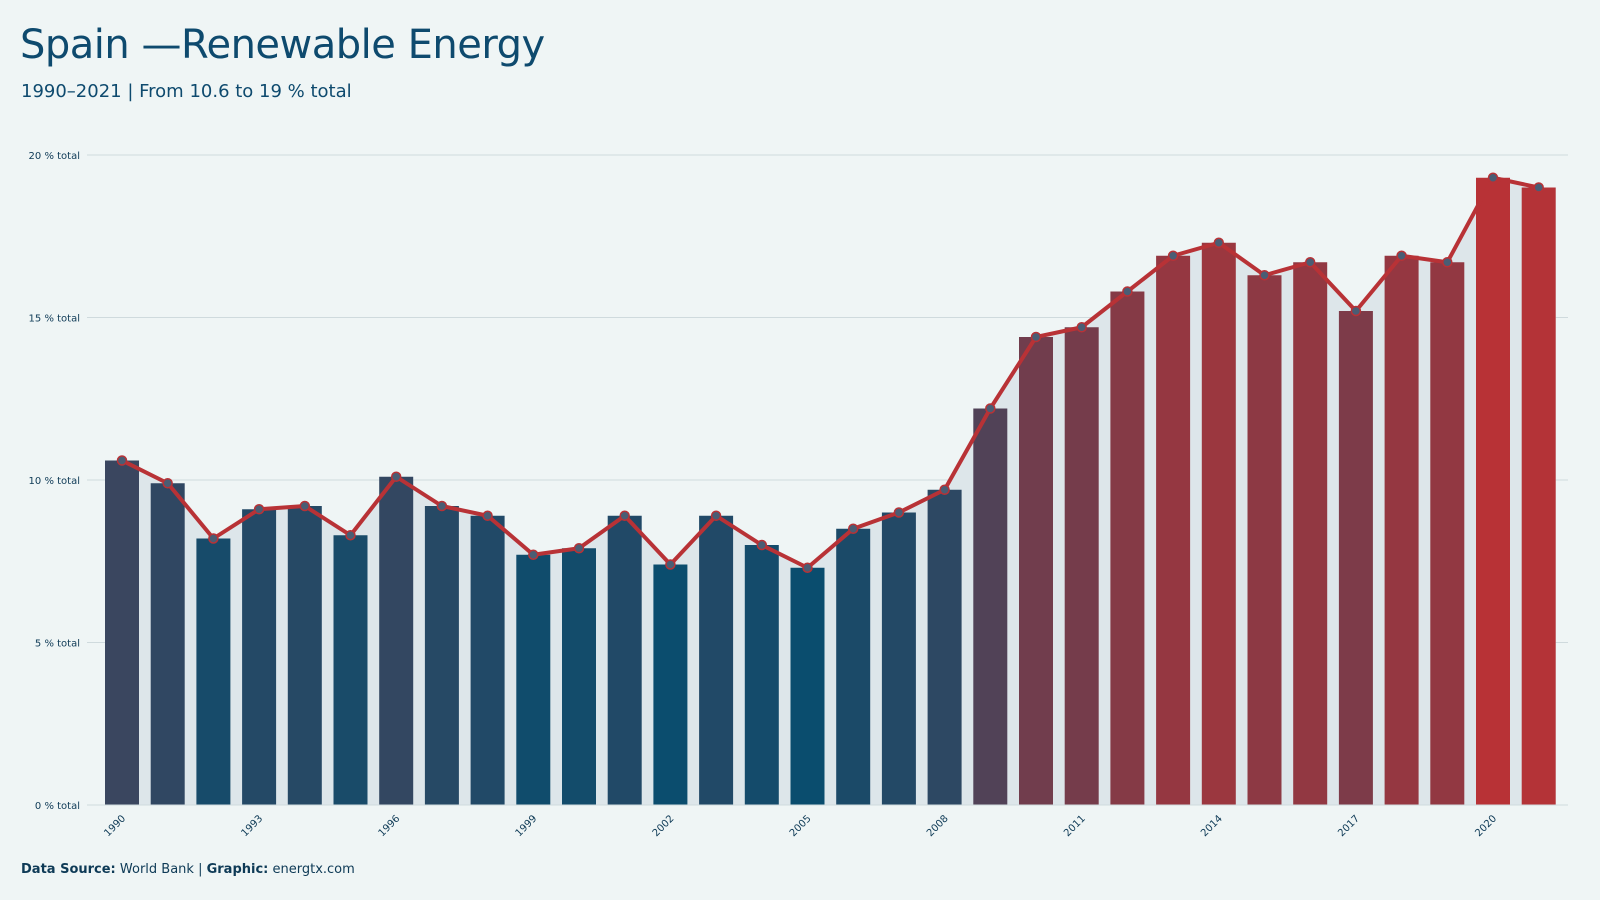 This screenshot has width=1600, height=900. Describe the element at coordinates (115, 826) in the screenshot. I see `x-tick-label: 1990` at that location.